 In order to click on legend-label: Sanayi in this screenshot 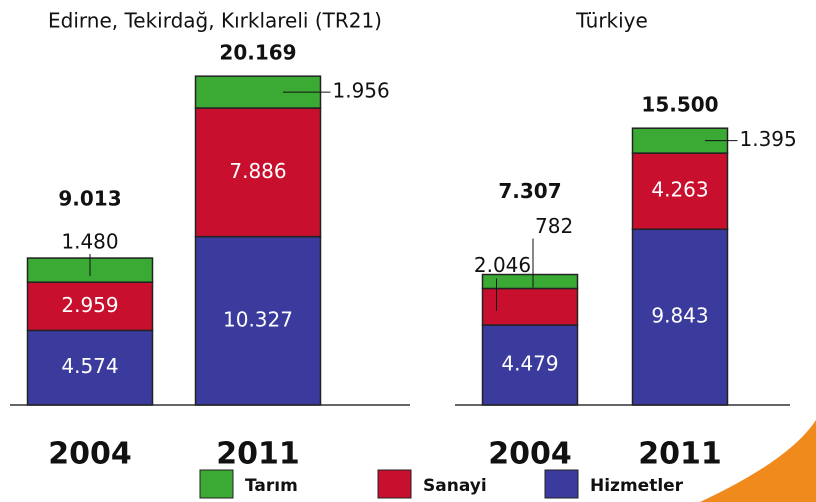, I will do `click(455, 486)`.